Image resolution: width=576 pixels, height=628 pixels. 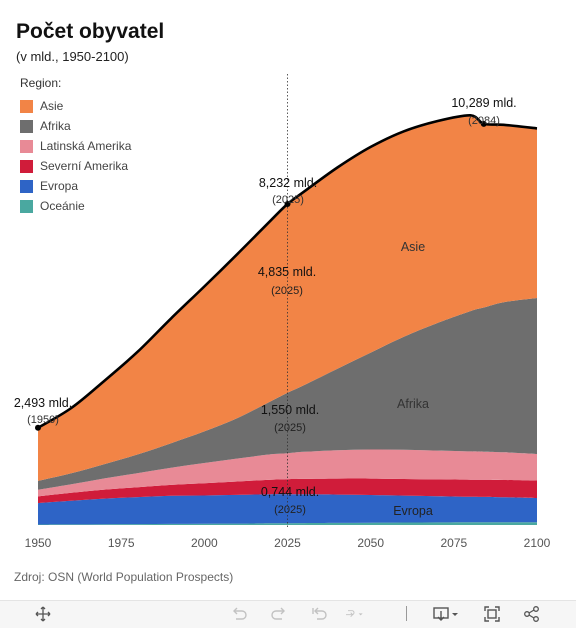 I want to click on x-tick-label: 2100, so click(x=537, y=543).